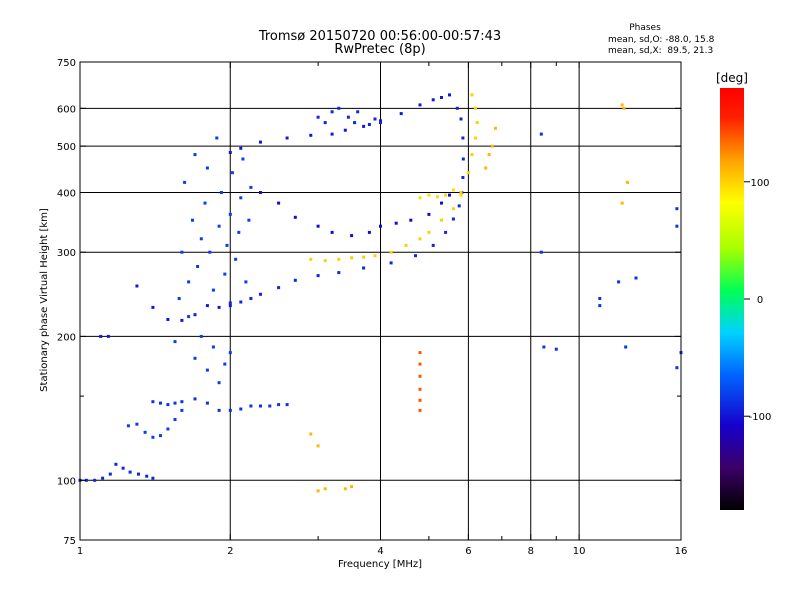  I want to click on colorbar-label: [deg], so click(732, 78).